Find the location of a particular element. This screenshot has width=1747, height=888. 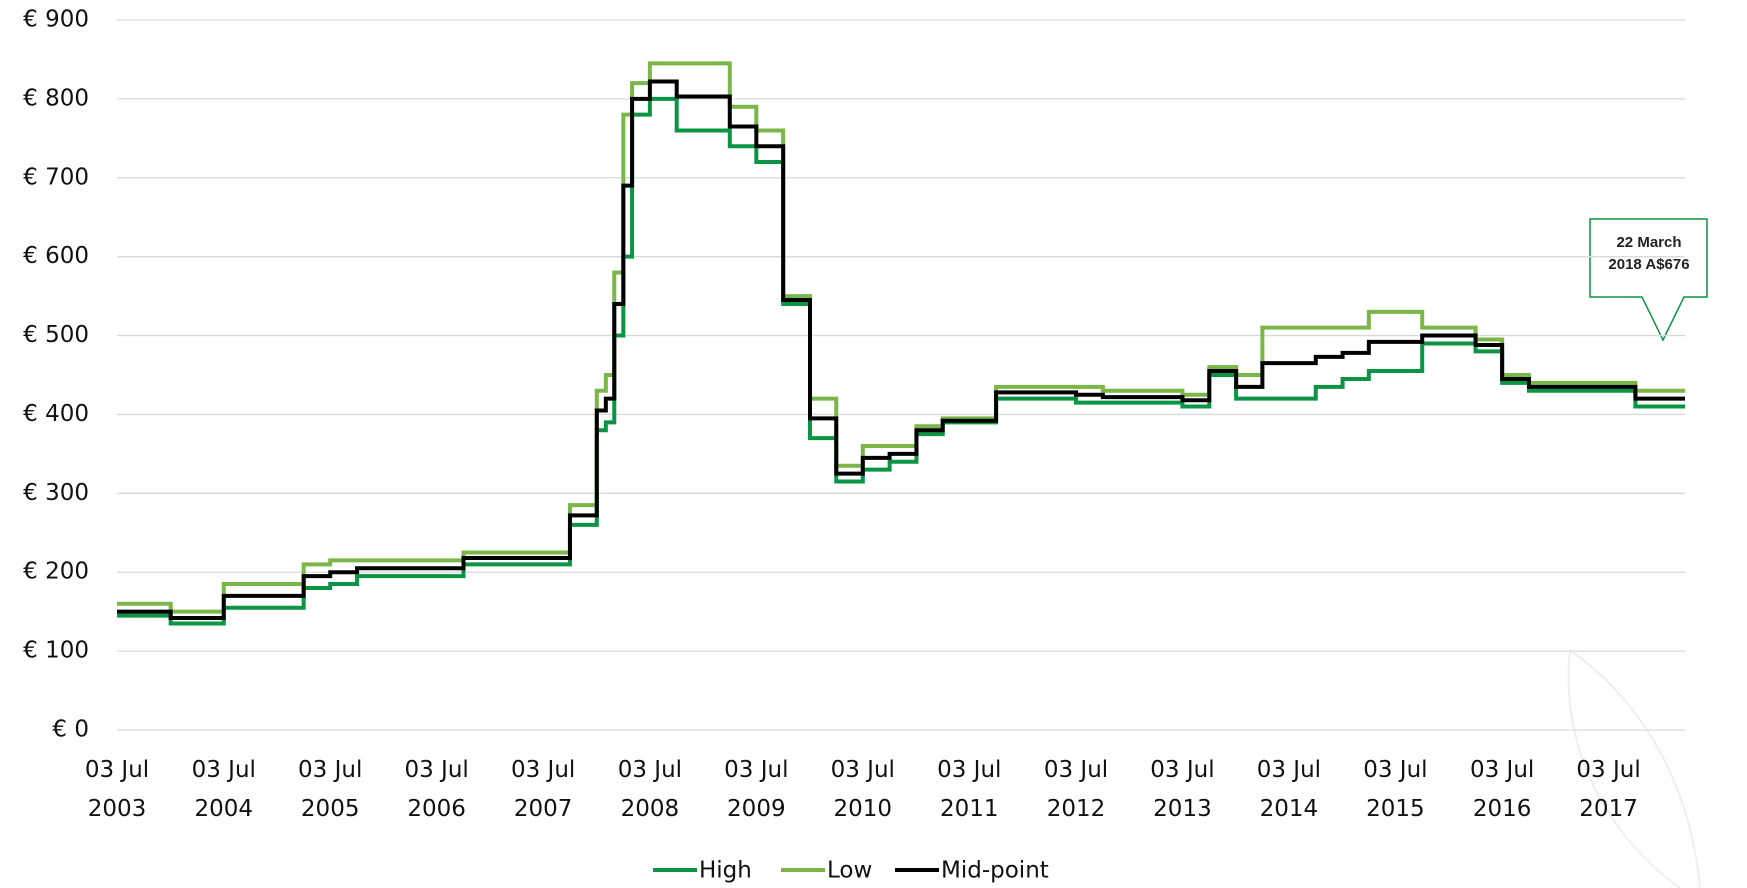

decoration is located at coordinates (1634, 768).